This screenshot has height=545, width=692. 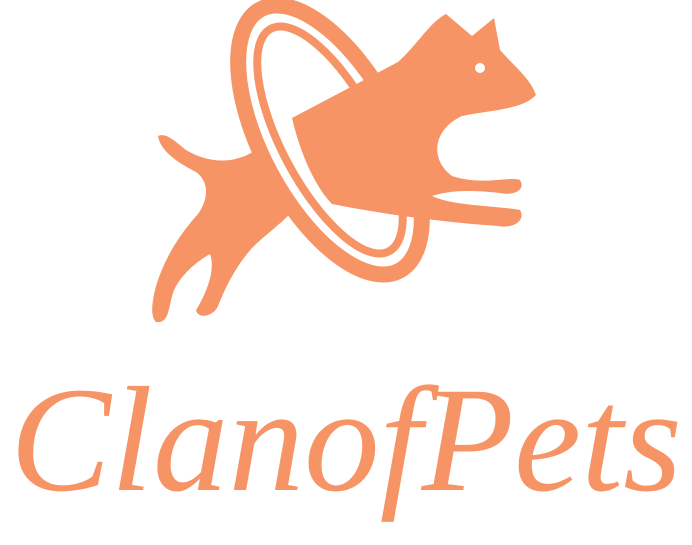 I want to click on hoop-inner, so click(x=330, y=140).